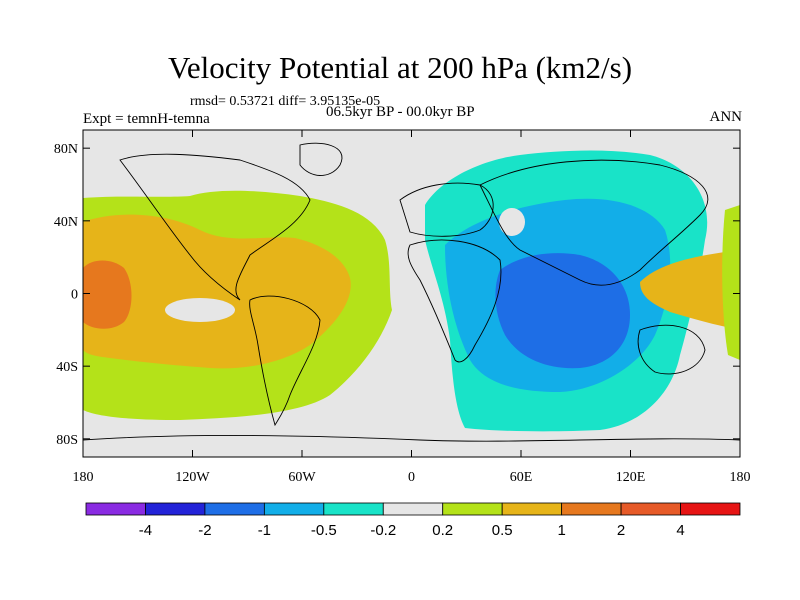 Image resolution: width=800 pixels, height=600 pixels. I want to click on region-pacific-weak-hole, so click(200, 310).